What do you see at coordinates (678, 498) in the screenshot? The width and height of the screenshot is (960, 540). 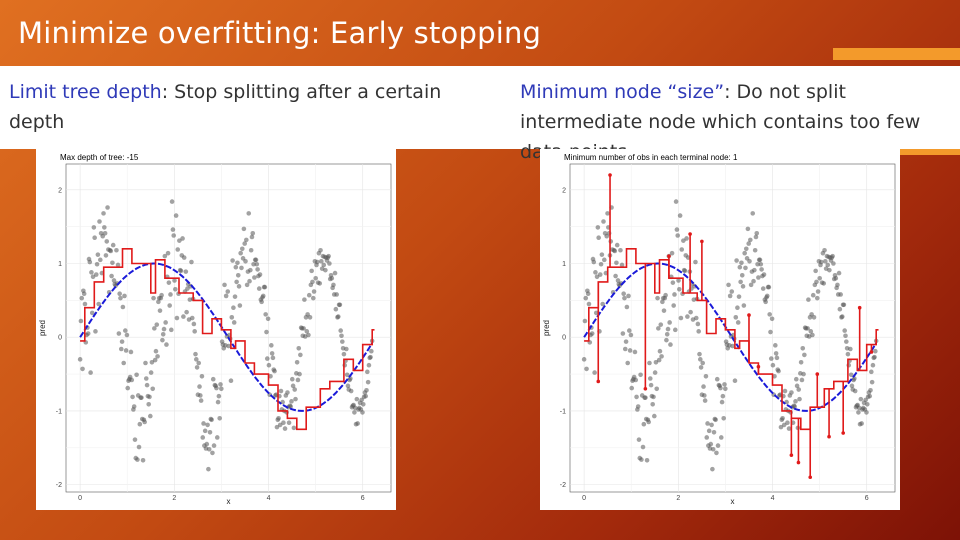 I see `x-tick-label: 2` at bounding box center [678, 498].